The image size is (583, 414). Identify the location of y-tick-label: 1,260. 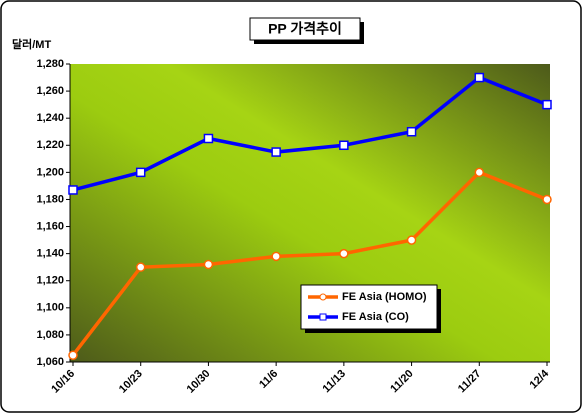
(50, 91).